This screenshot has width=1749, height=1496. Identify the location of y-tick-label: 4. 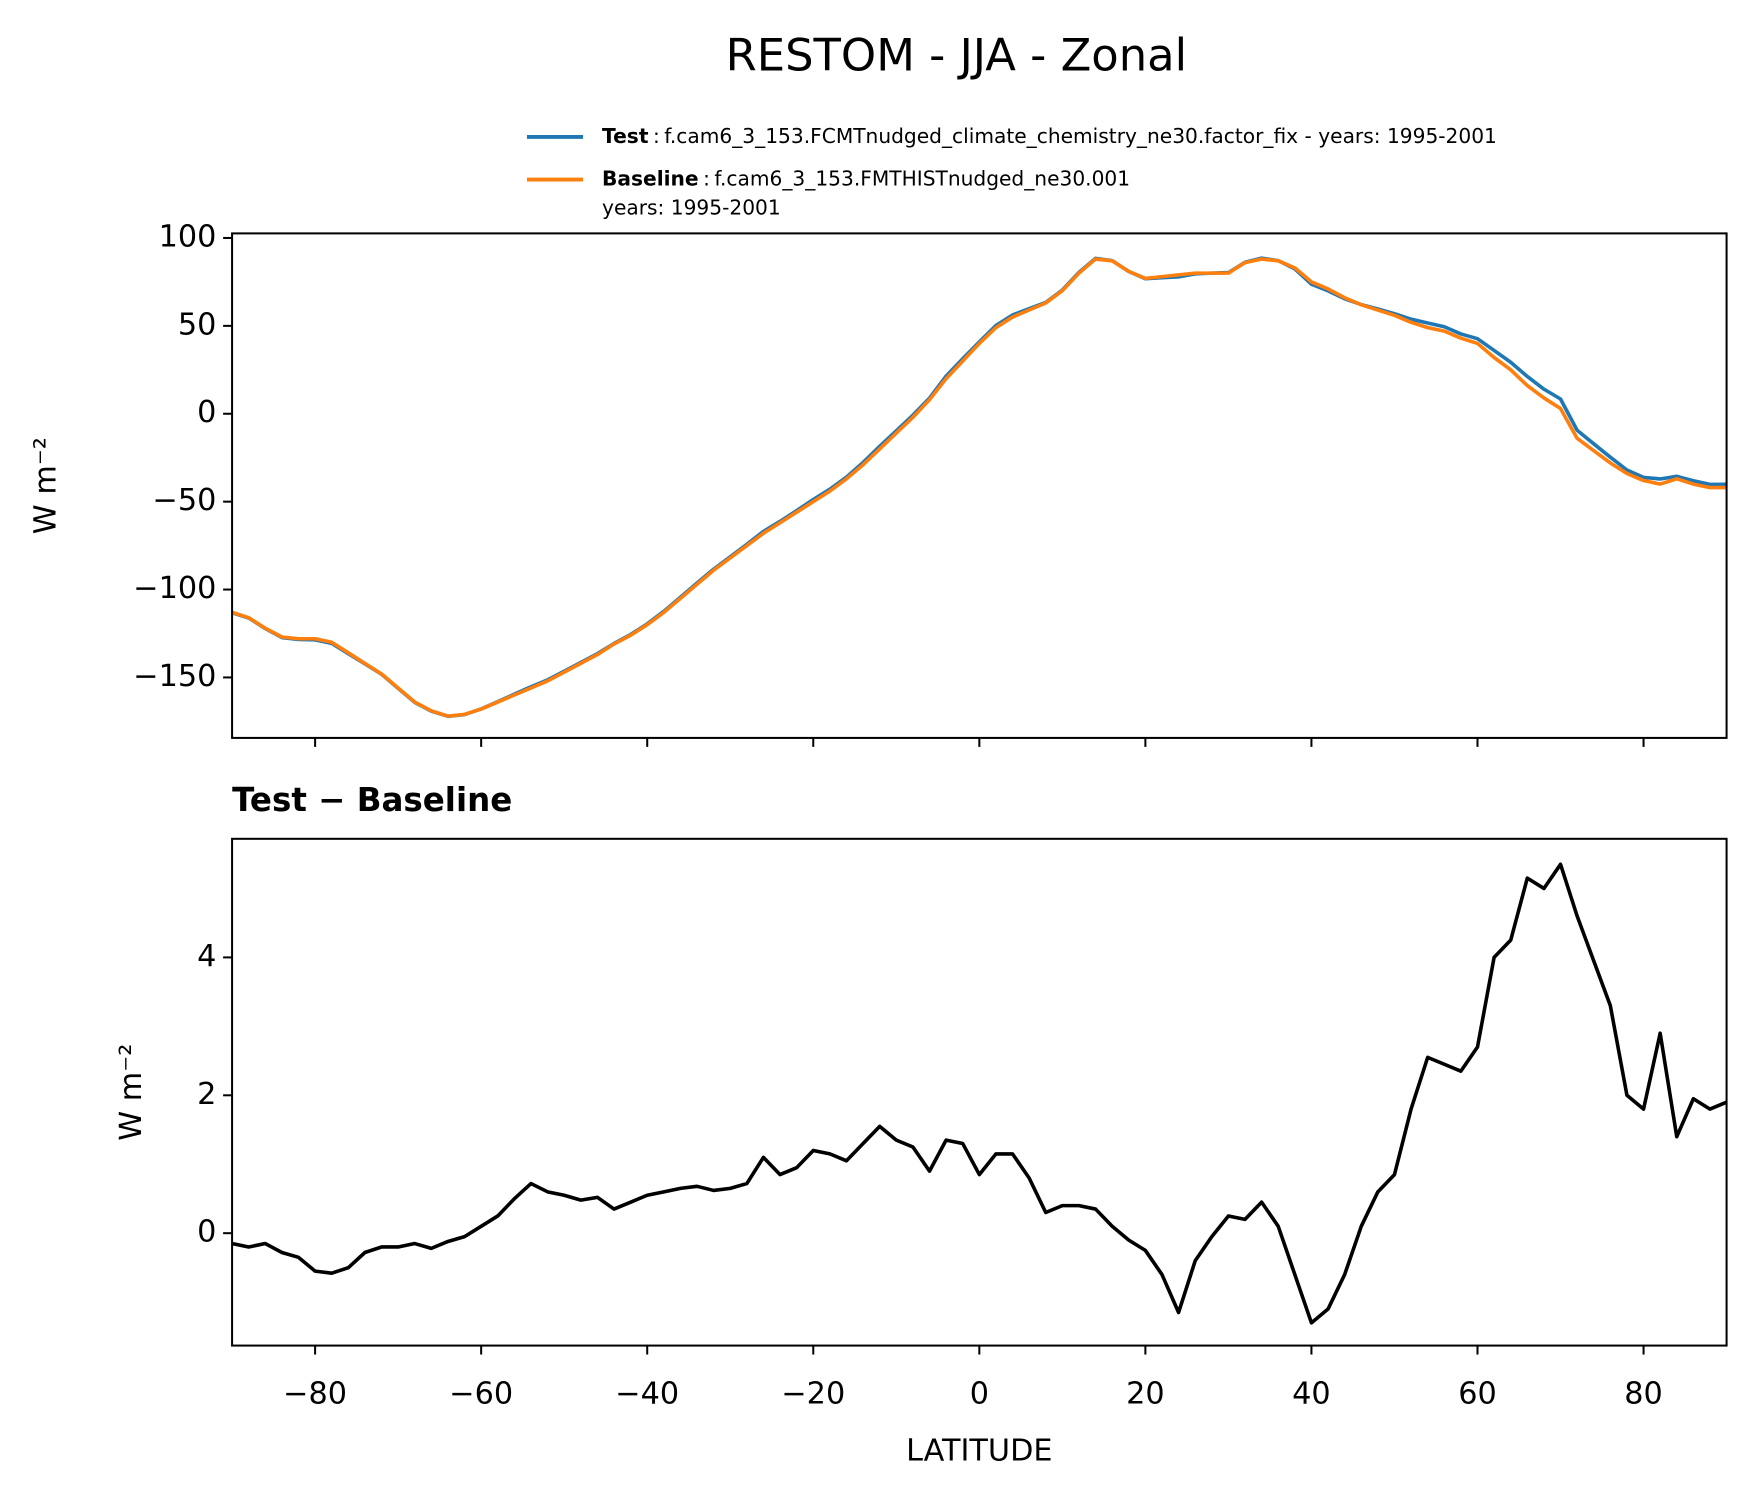
(206, 956).